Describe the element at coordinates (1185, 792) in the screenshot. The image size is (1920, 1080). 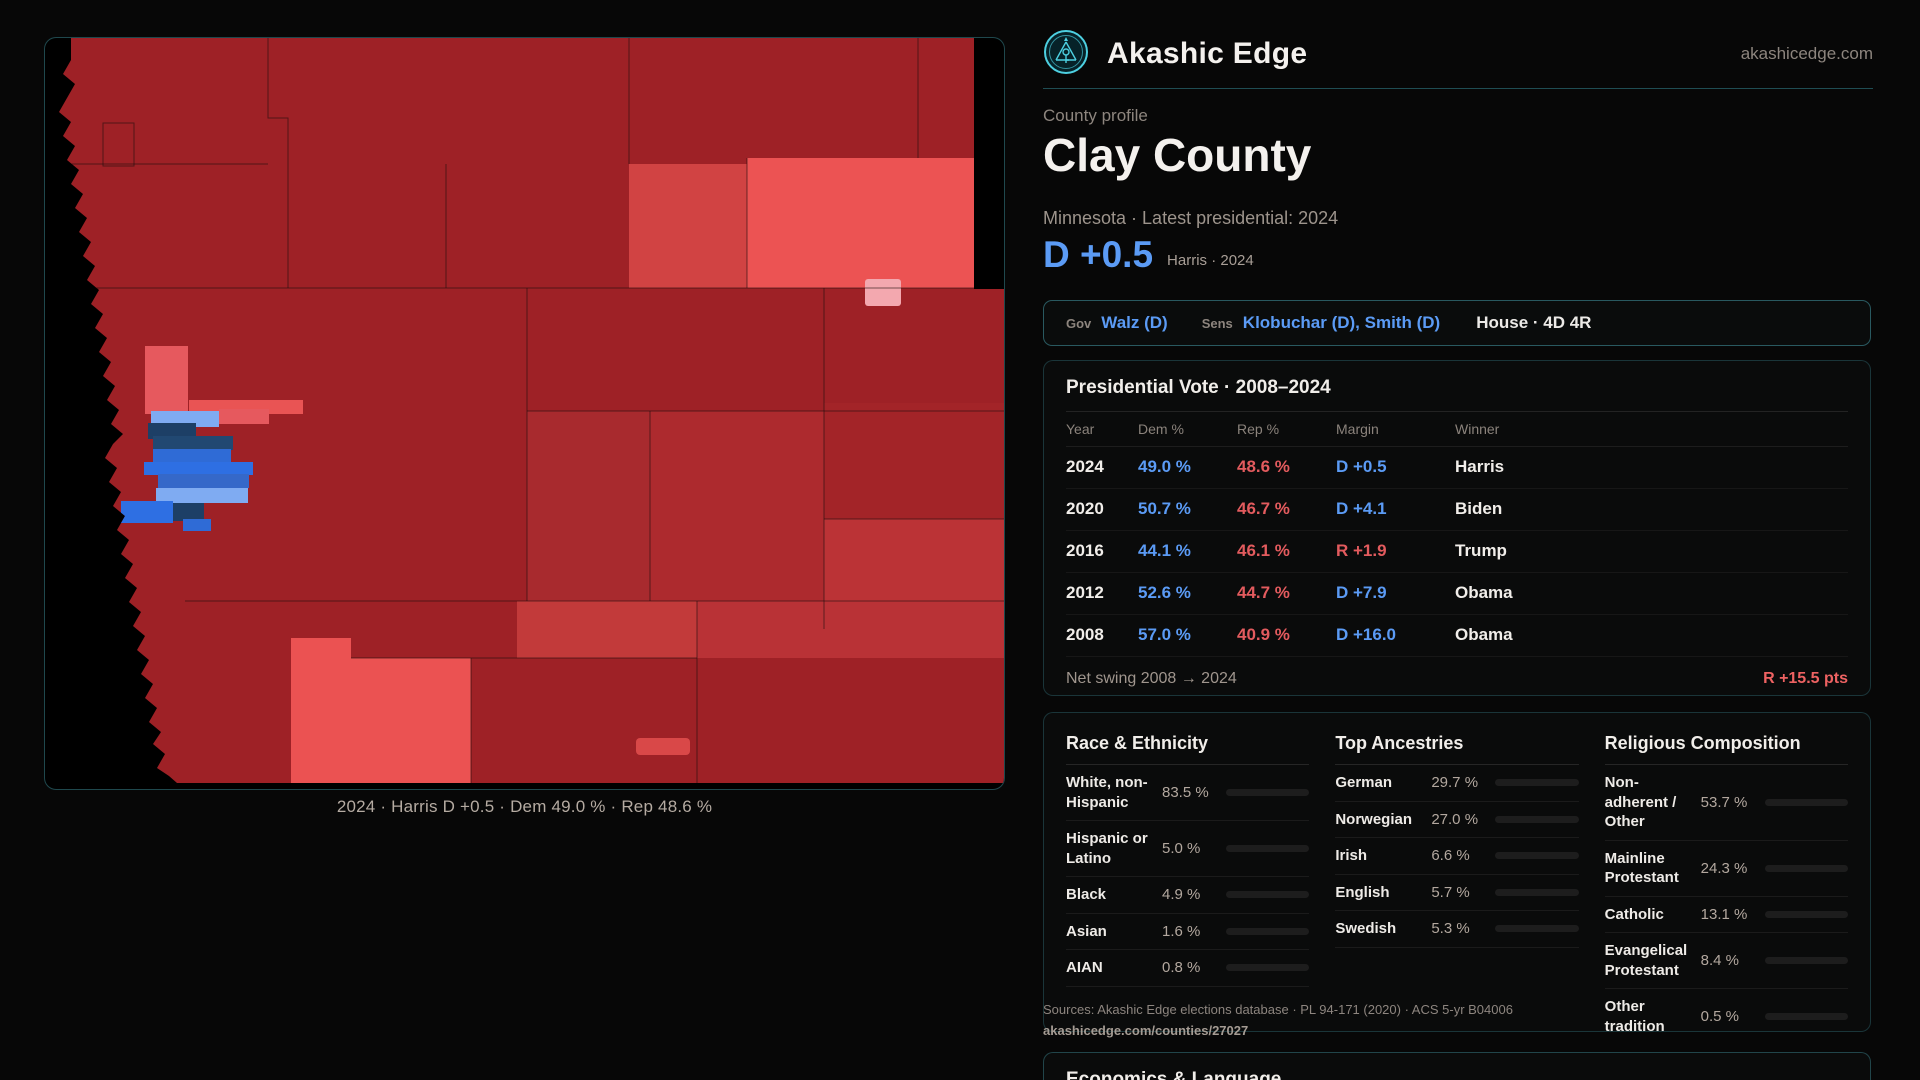
I see `demographic-value: 83.5 %` at that location.